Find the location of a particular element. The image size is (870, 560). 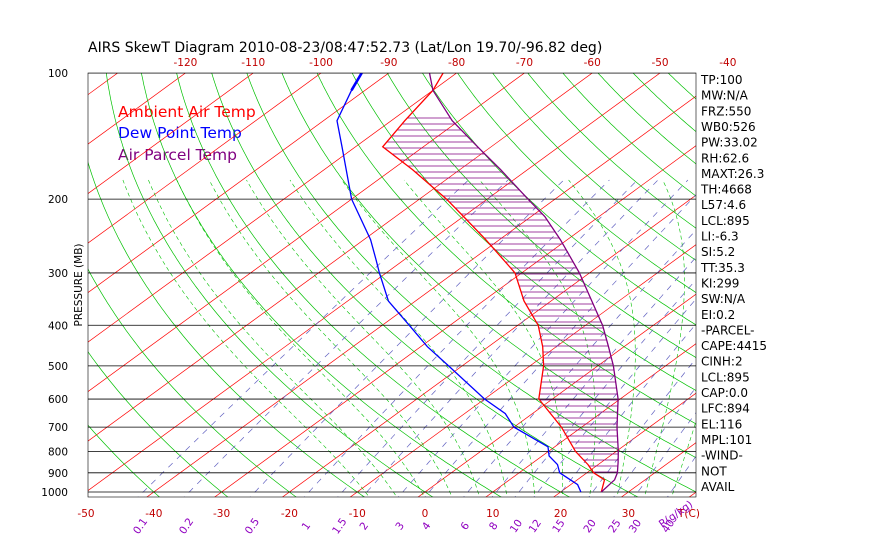

stability-index-text: WB0:526 is located at coordinates (728, 127).